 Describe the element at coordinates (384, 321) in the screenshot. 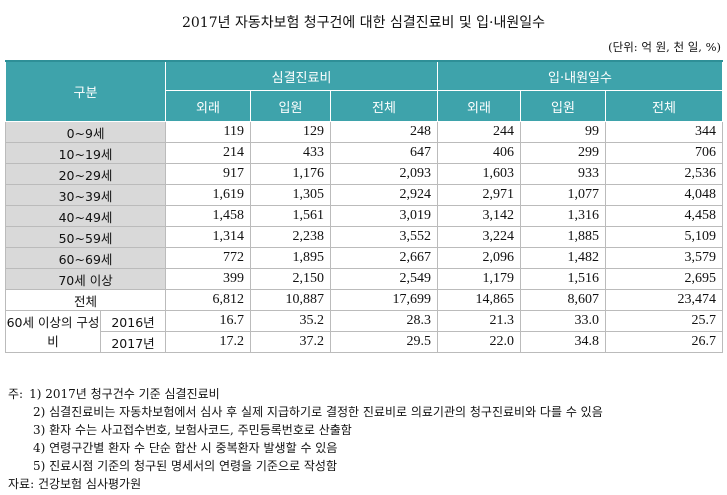

I see `cell: 28.3` at that location.